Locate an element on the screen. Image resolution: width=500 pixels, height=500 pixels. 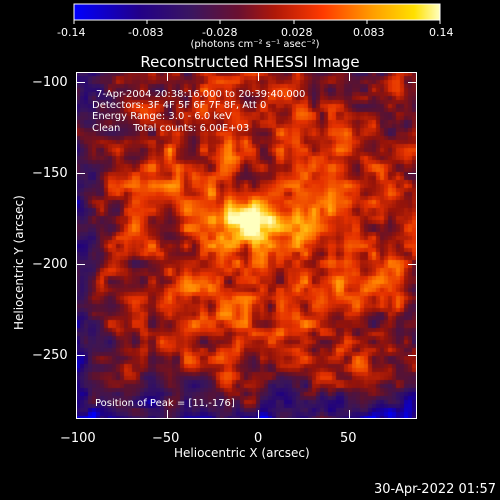
info-line-detectors: Detectors: 3F 4F 5F 6F 7F 8F, Att 0 is located at coordinates (179, 105).